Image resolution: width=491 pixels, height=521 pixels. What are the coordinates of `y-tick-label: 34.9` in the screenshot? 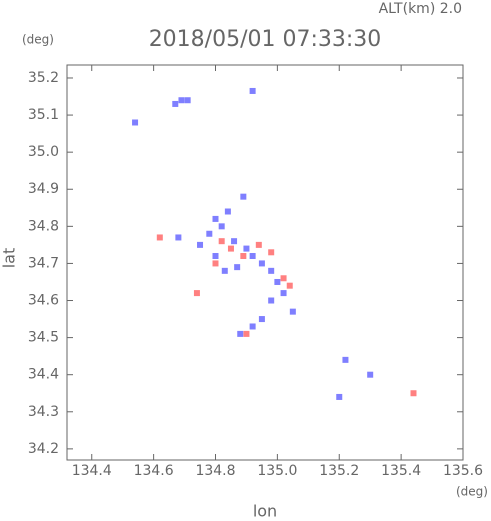 It's located at (43, 189).